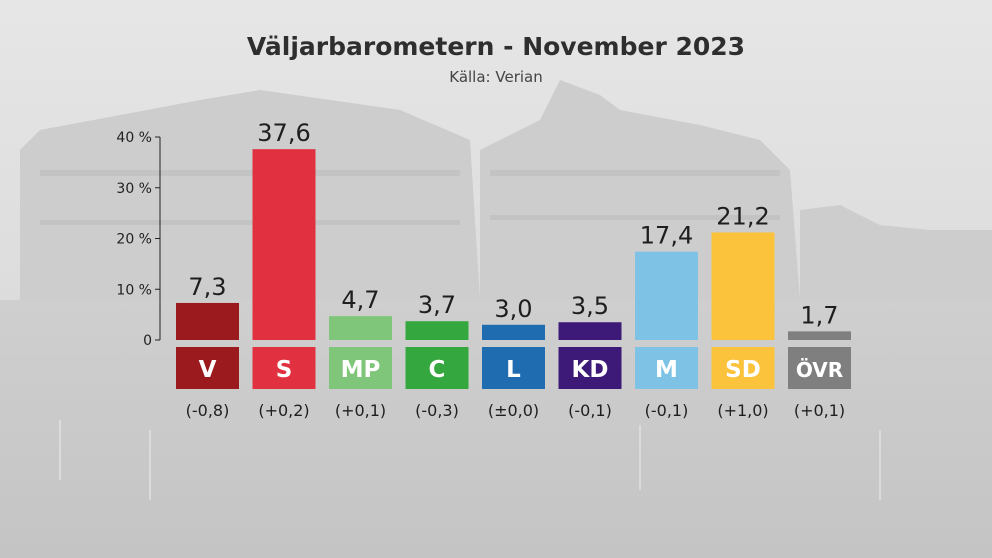  I want to click on change-label: (-0,3), so click(437, 410).